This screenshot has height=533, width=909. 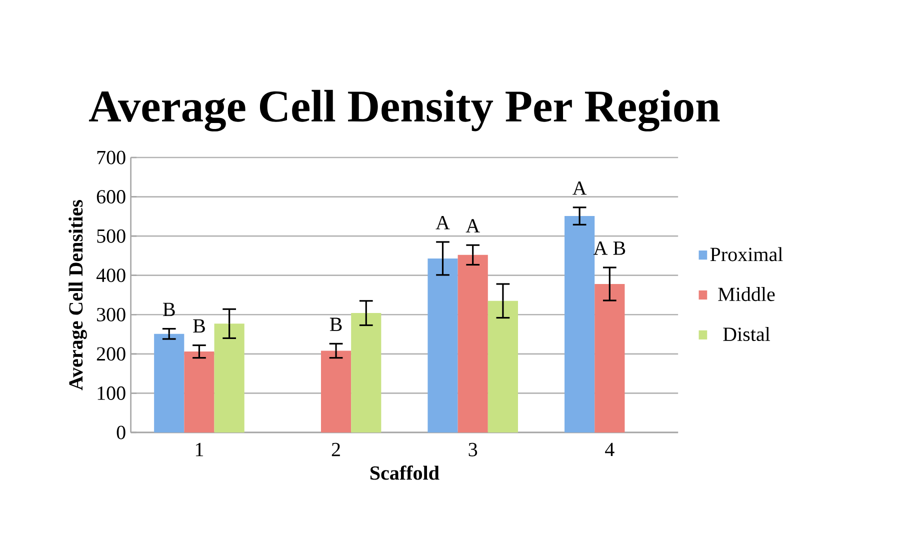 What do you see at coordinates (200, 449) in the screenshot?
I see `x-tick-label: 1` at bounding box center [200, 449].